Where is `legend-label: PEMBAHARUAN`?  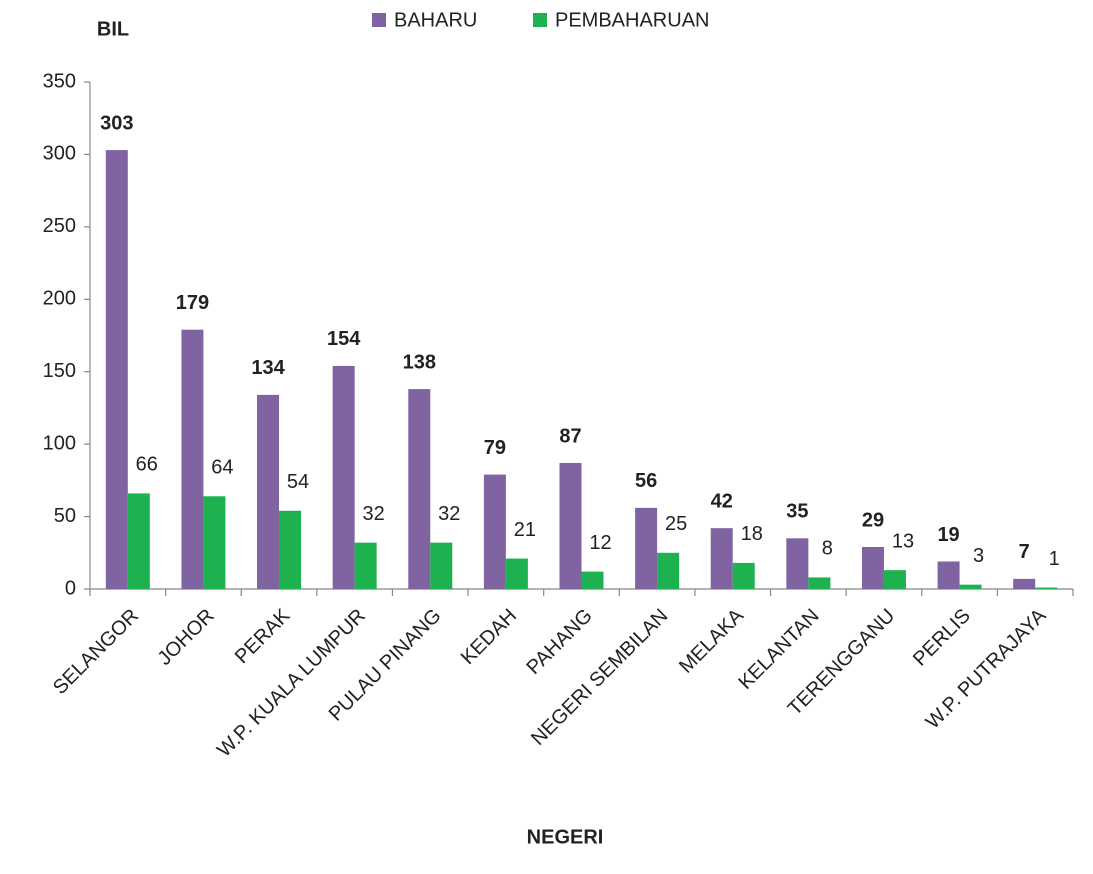
legend-label: PEMBAHARUAN is located at coordinates (632, 20).